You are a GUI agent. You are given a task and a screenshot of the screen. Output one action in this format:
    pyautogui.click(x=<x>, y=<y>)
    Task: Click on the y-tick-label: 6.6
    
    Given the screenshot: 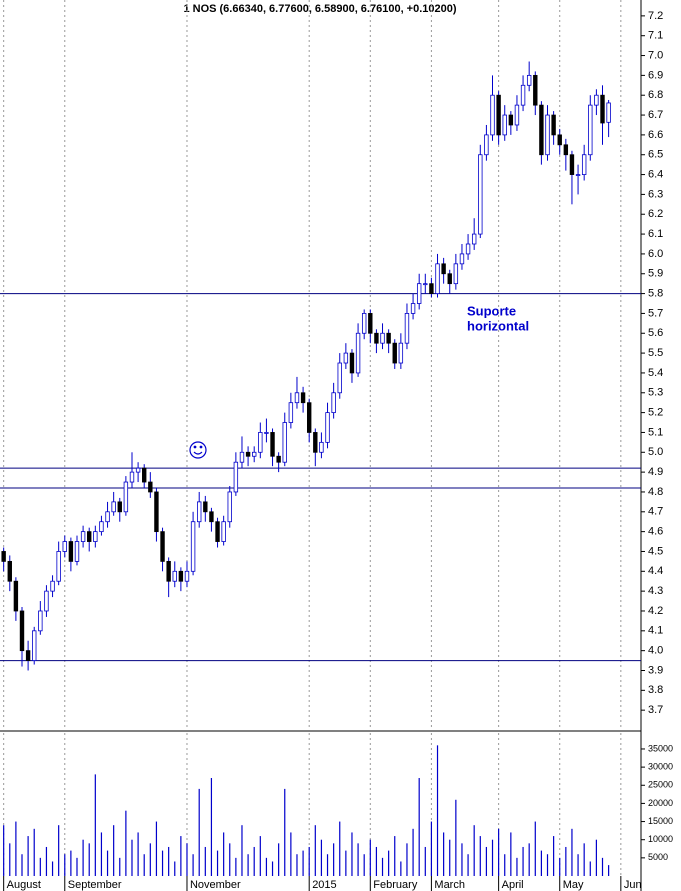 What is the action you would take?
    pyautogui.click(x=655, y=135)
    